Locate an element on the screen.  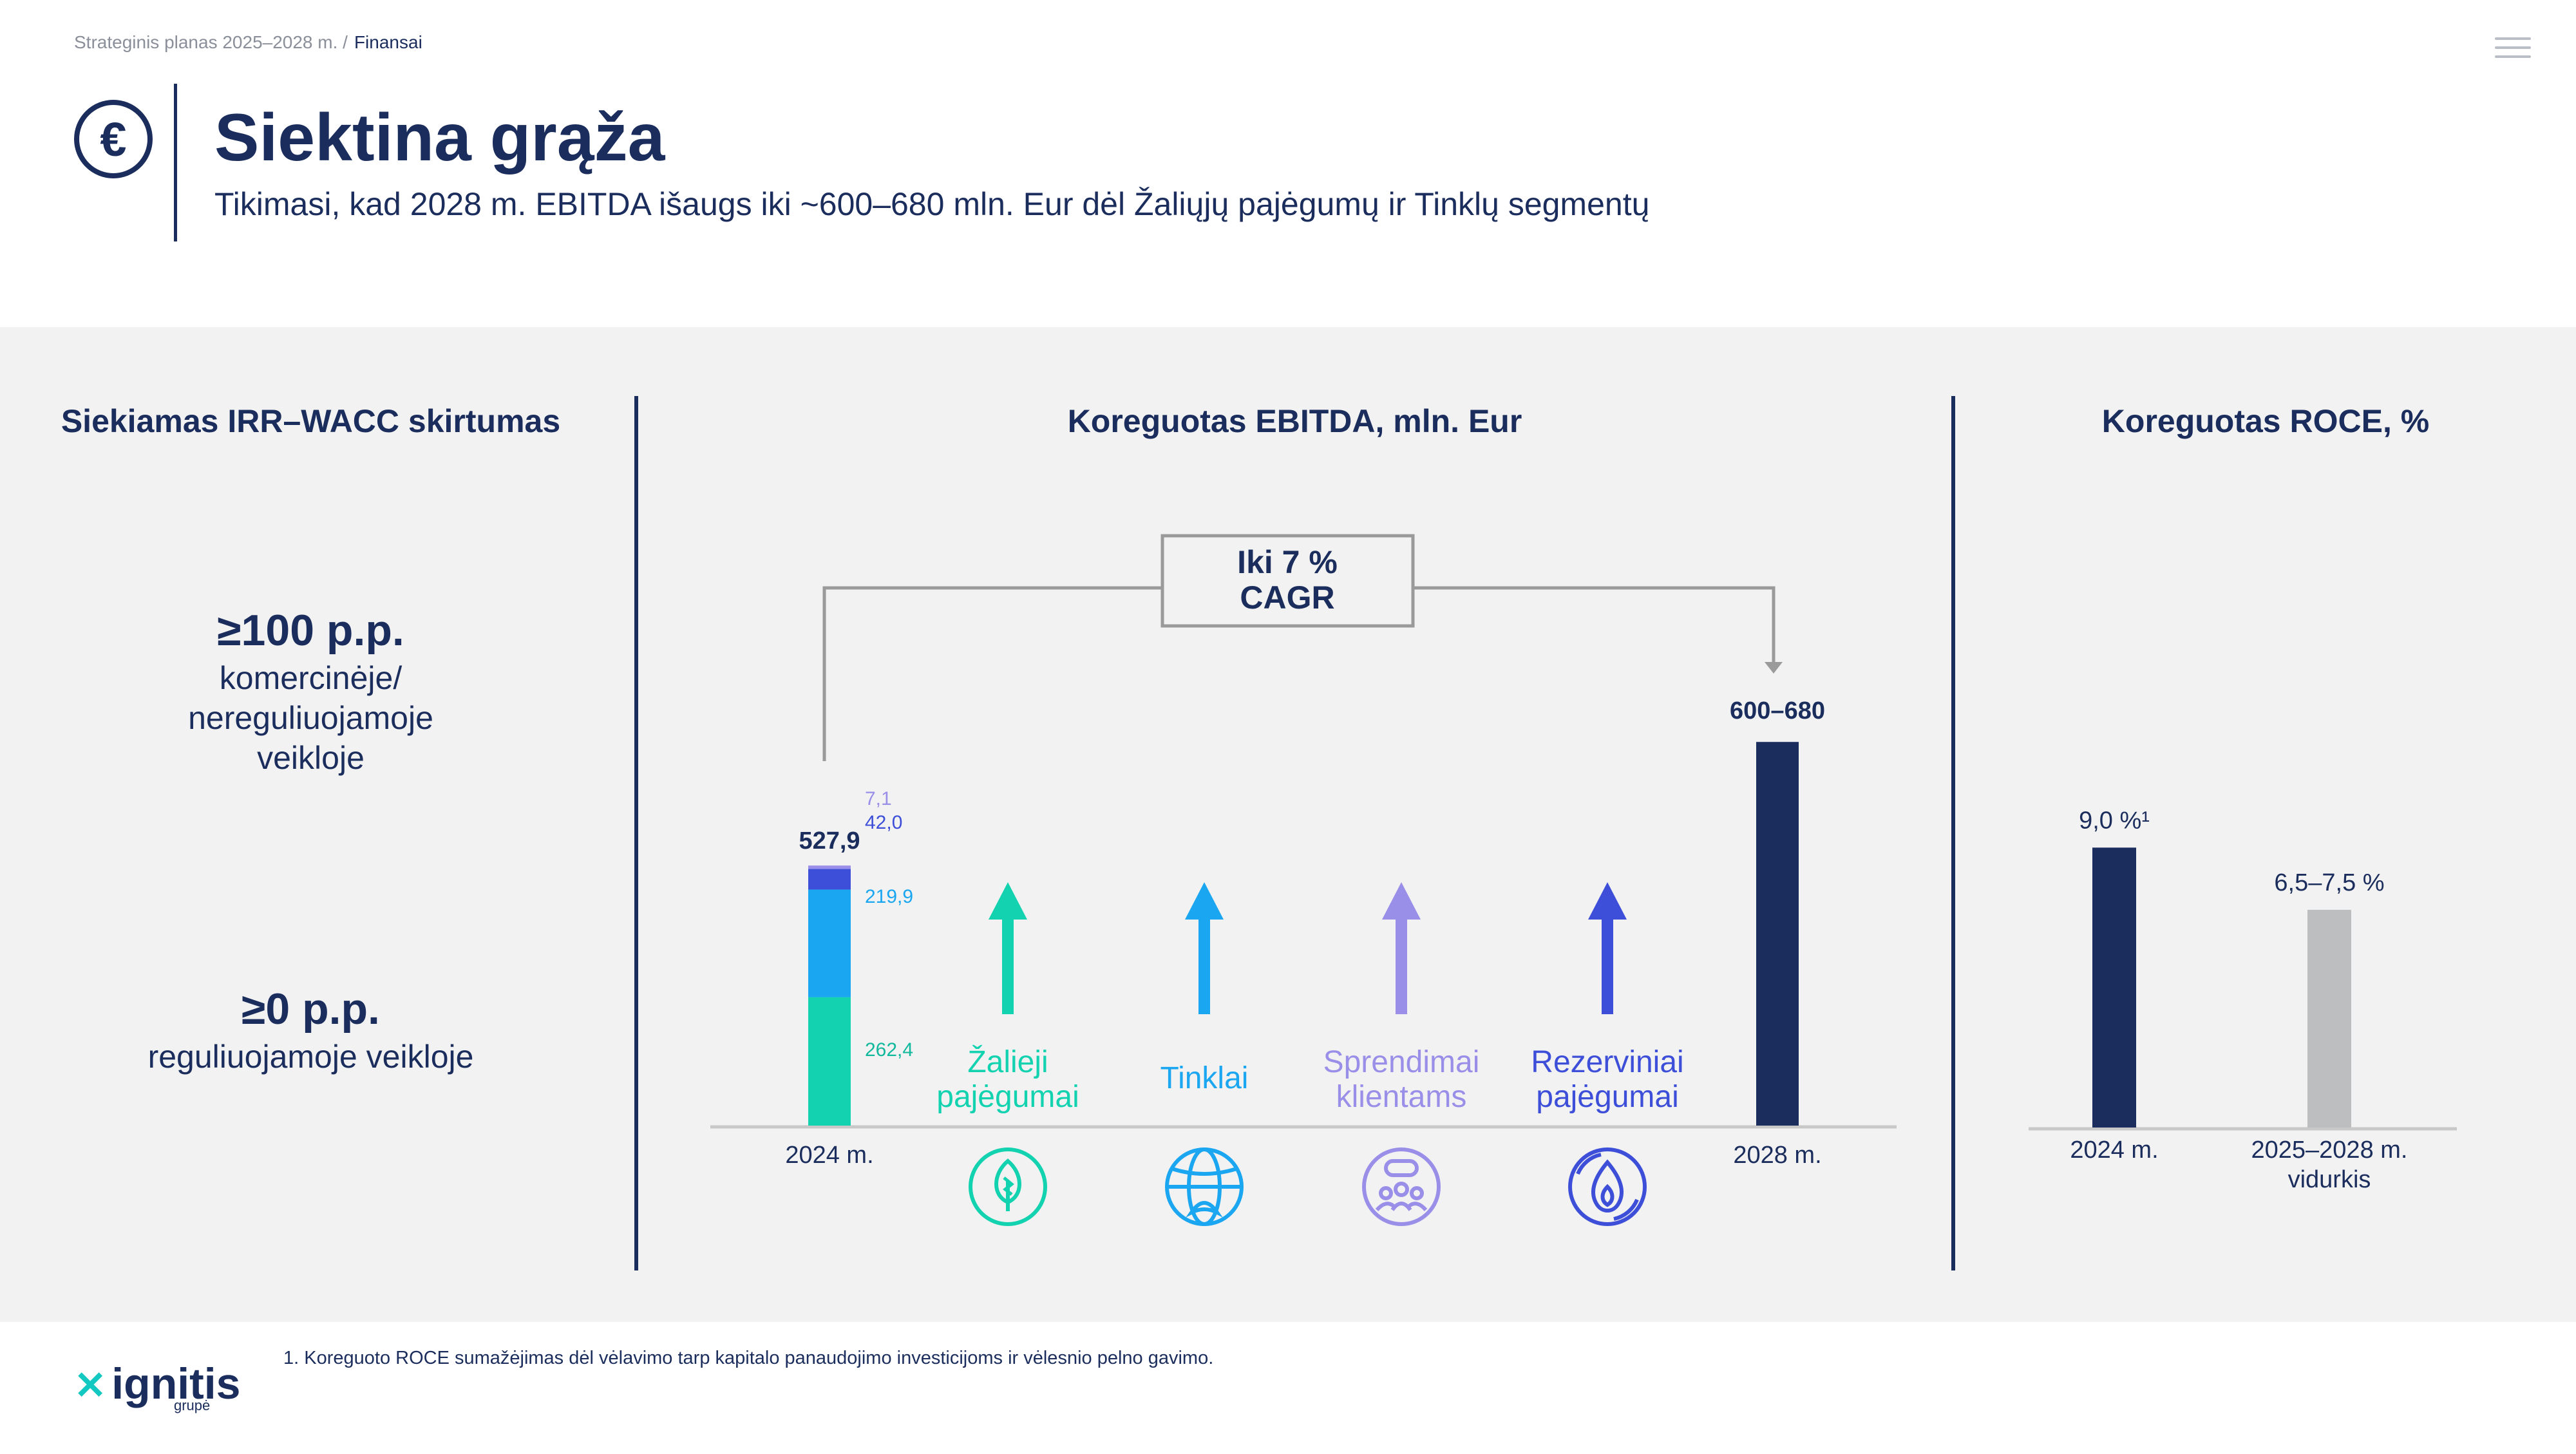
driver-label: Rezerviniai is located at coordinates (1607, 1062).